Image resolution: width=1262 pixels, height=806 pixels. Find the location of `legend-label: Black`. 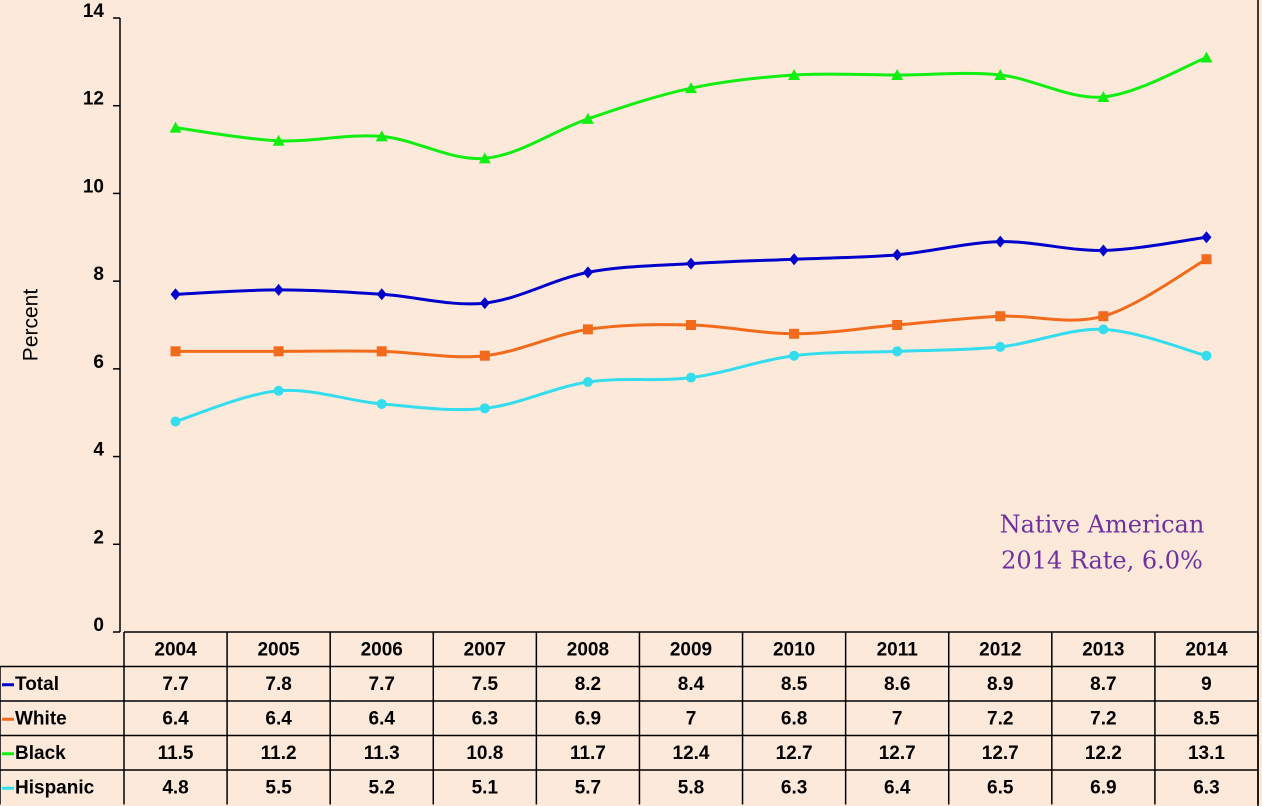

legend-label: Black is located at coordinates (40, 753).